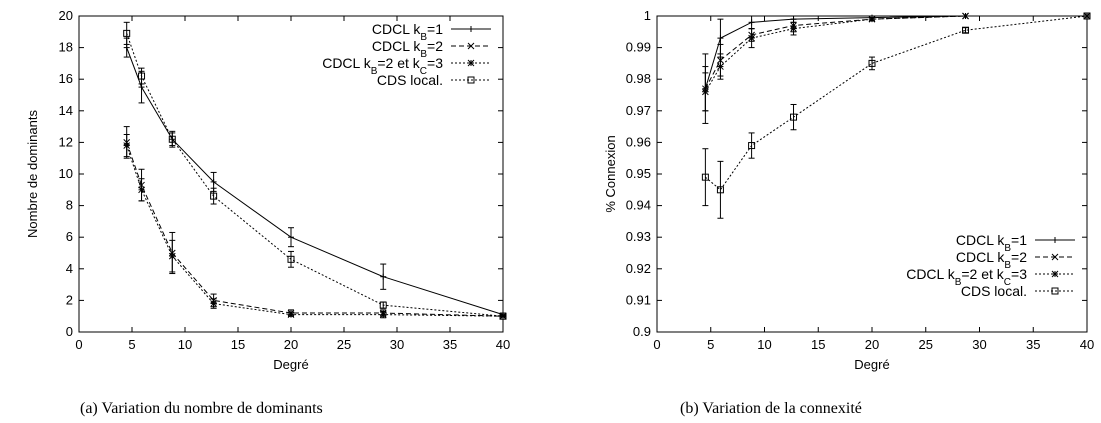  Describe the element at coordinates (66, 173) in the screenshot. I see `y-tick-label: 10` at that location.